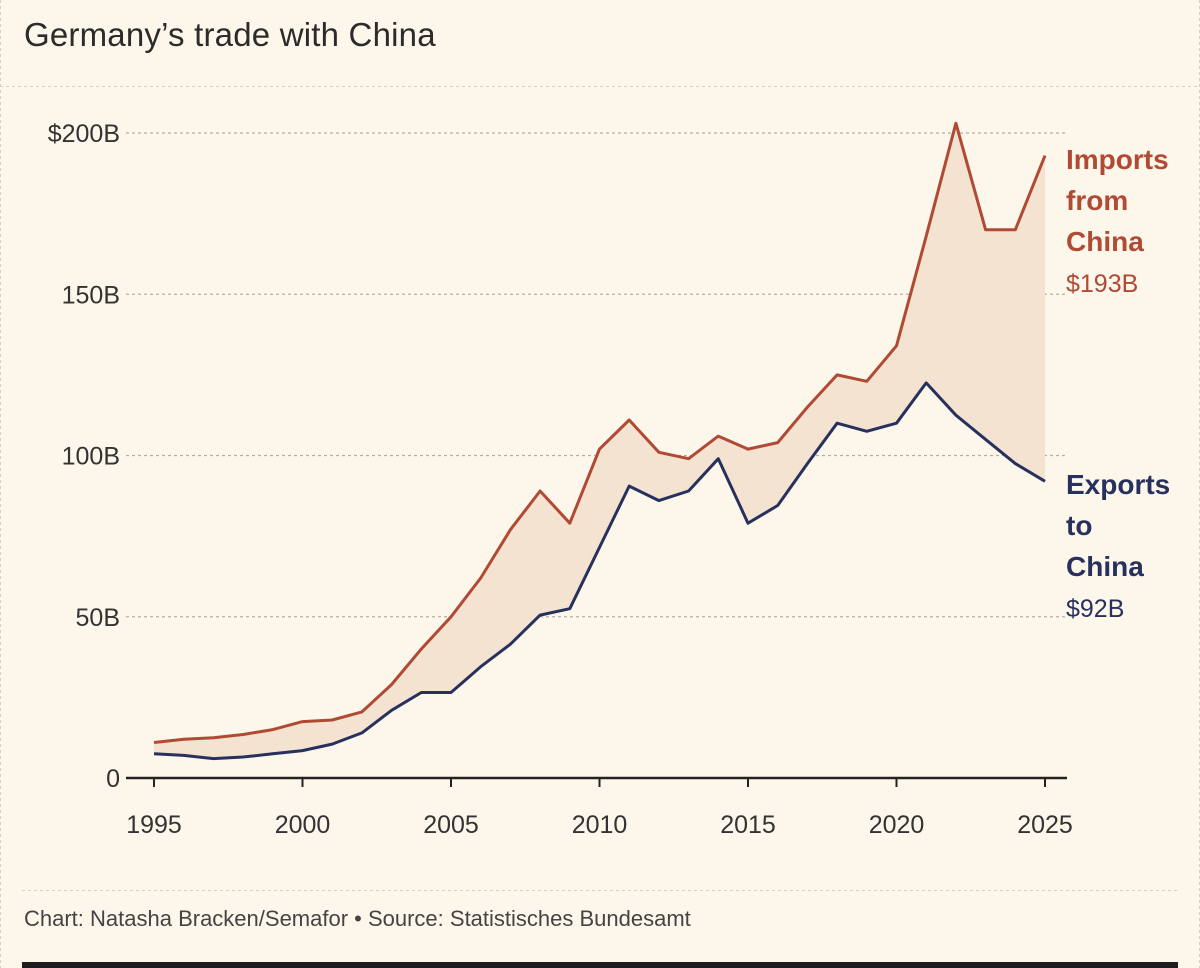  What do you see at coordinates (600, 965) in the screenshot?
I see `bottom-rule` at bounding box center [600, 965].